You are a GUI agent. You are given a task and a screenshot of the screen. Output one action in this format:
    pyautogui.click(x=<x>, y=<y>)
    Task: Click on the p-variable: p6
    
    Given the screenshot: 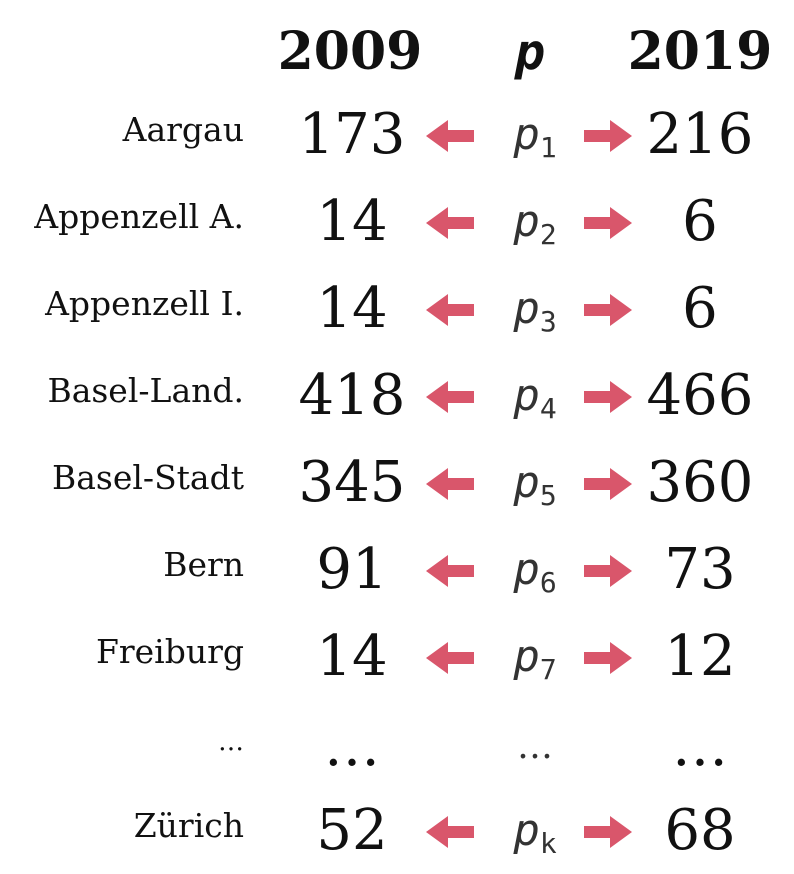 What is the action you would take?
    pyautogui.click(x=535, y=571)
    